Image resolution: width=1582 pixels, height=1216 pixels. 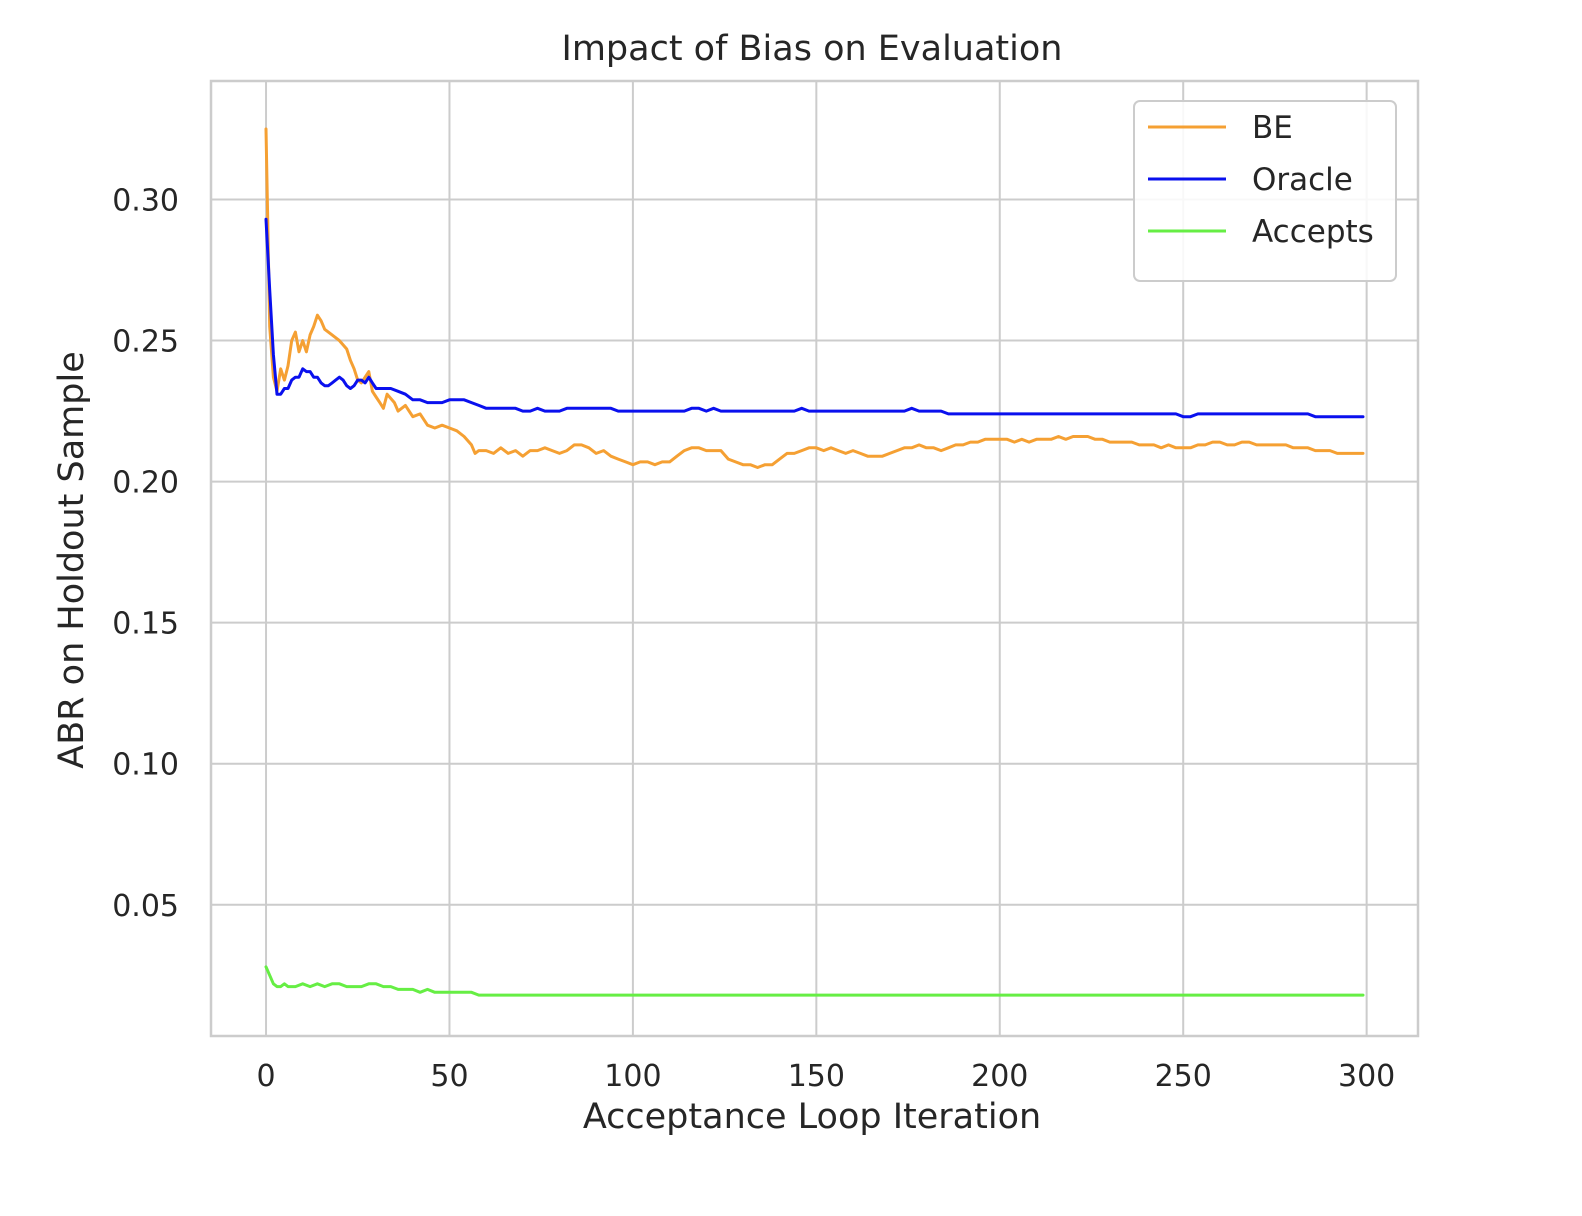 What do you see at coordinates (1272, 128) in the screenshot?
I see `legend-label-be: BE` at bounding box center [1272, 128].